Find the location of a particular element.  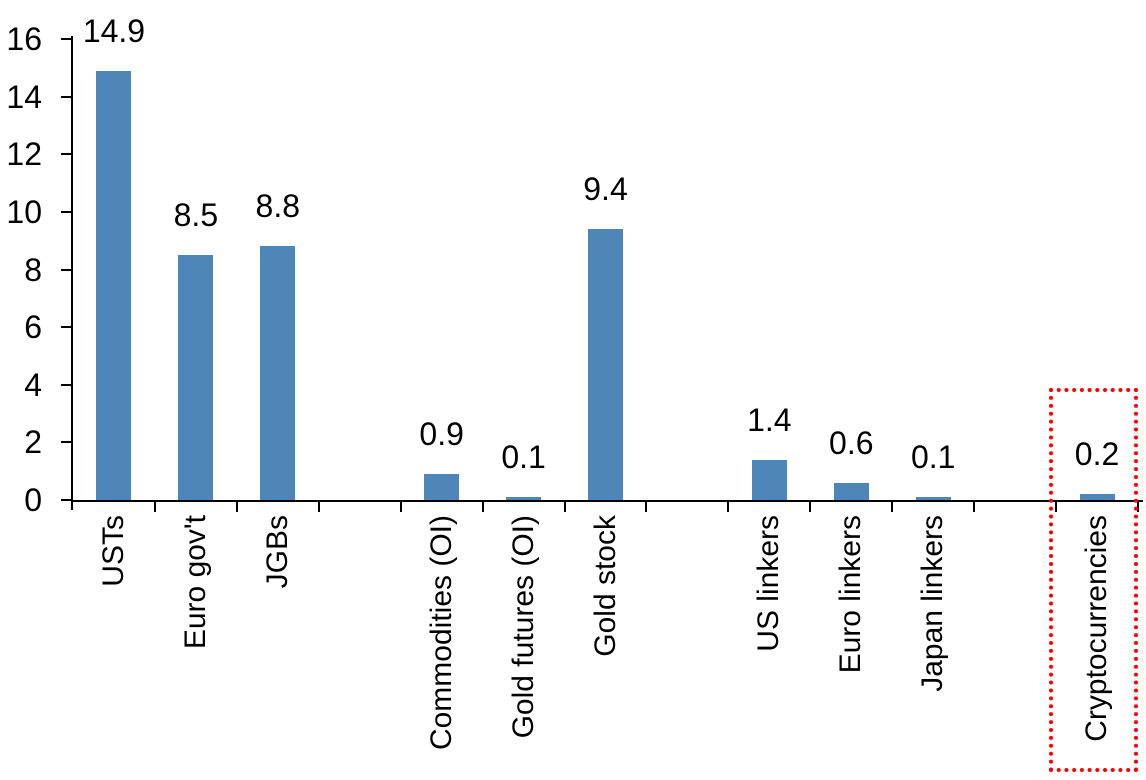

bar-value-label: 8.5 is located at coordinates (196, 215).